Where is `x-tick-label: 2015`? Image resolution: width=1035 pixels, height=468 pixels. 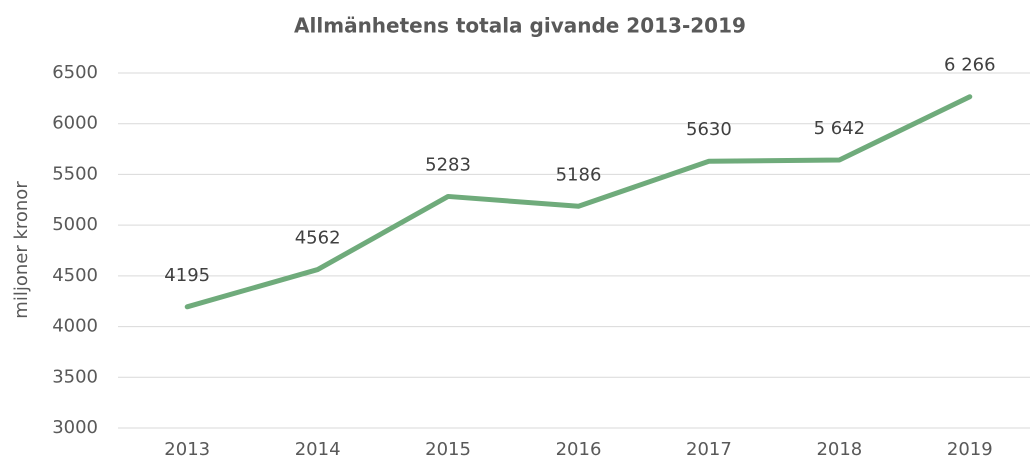
x-tick-label: 2015 is located at coordinates (448, 449).